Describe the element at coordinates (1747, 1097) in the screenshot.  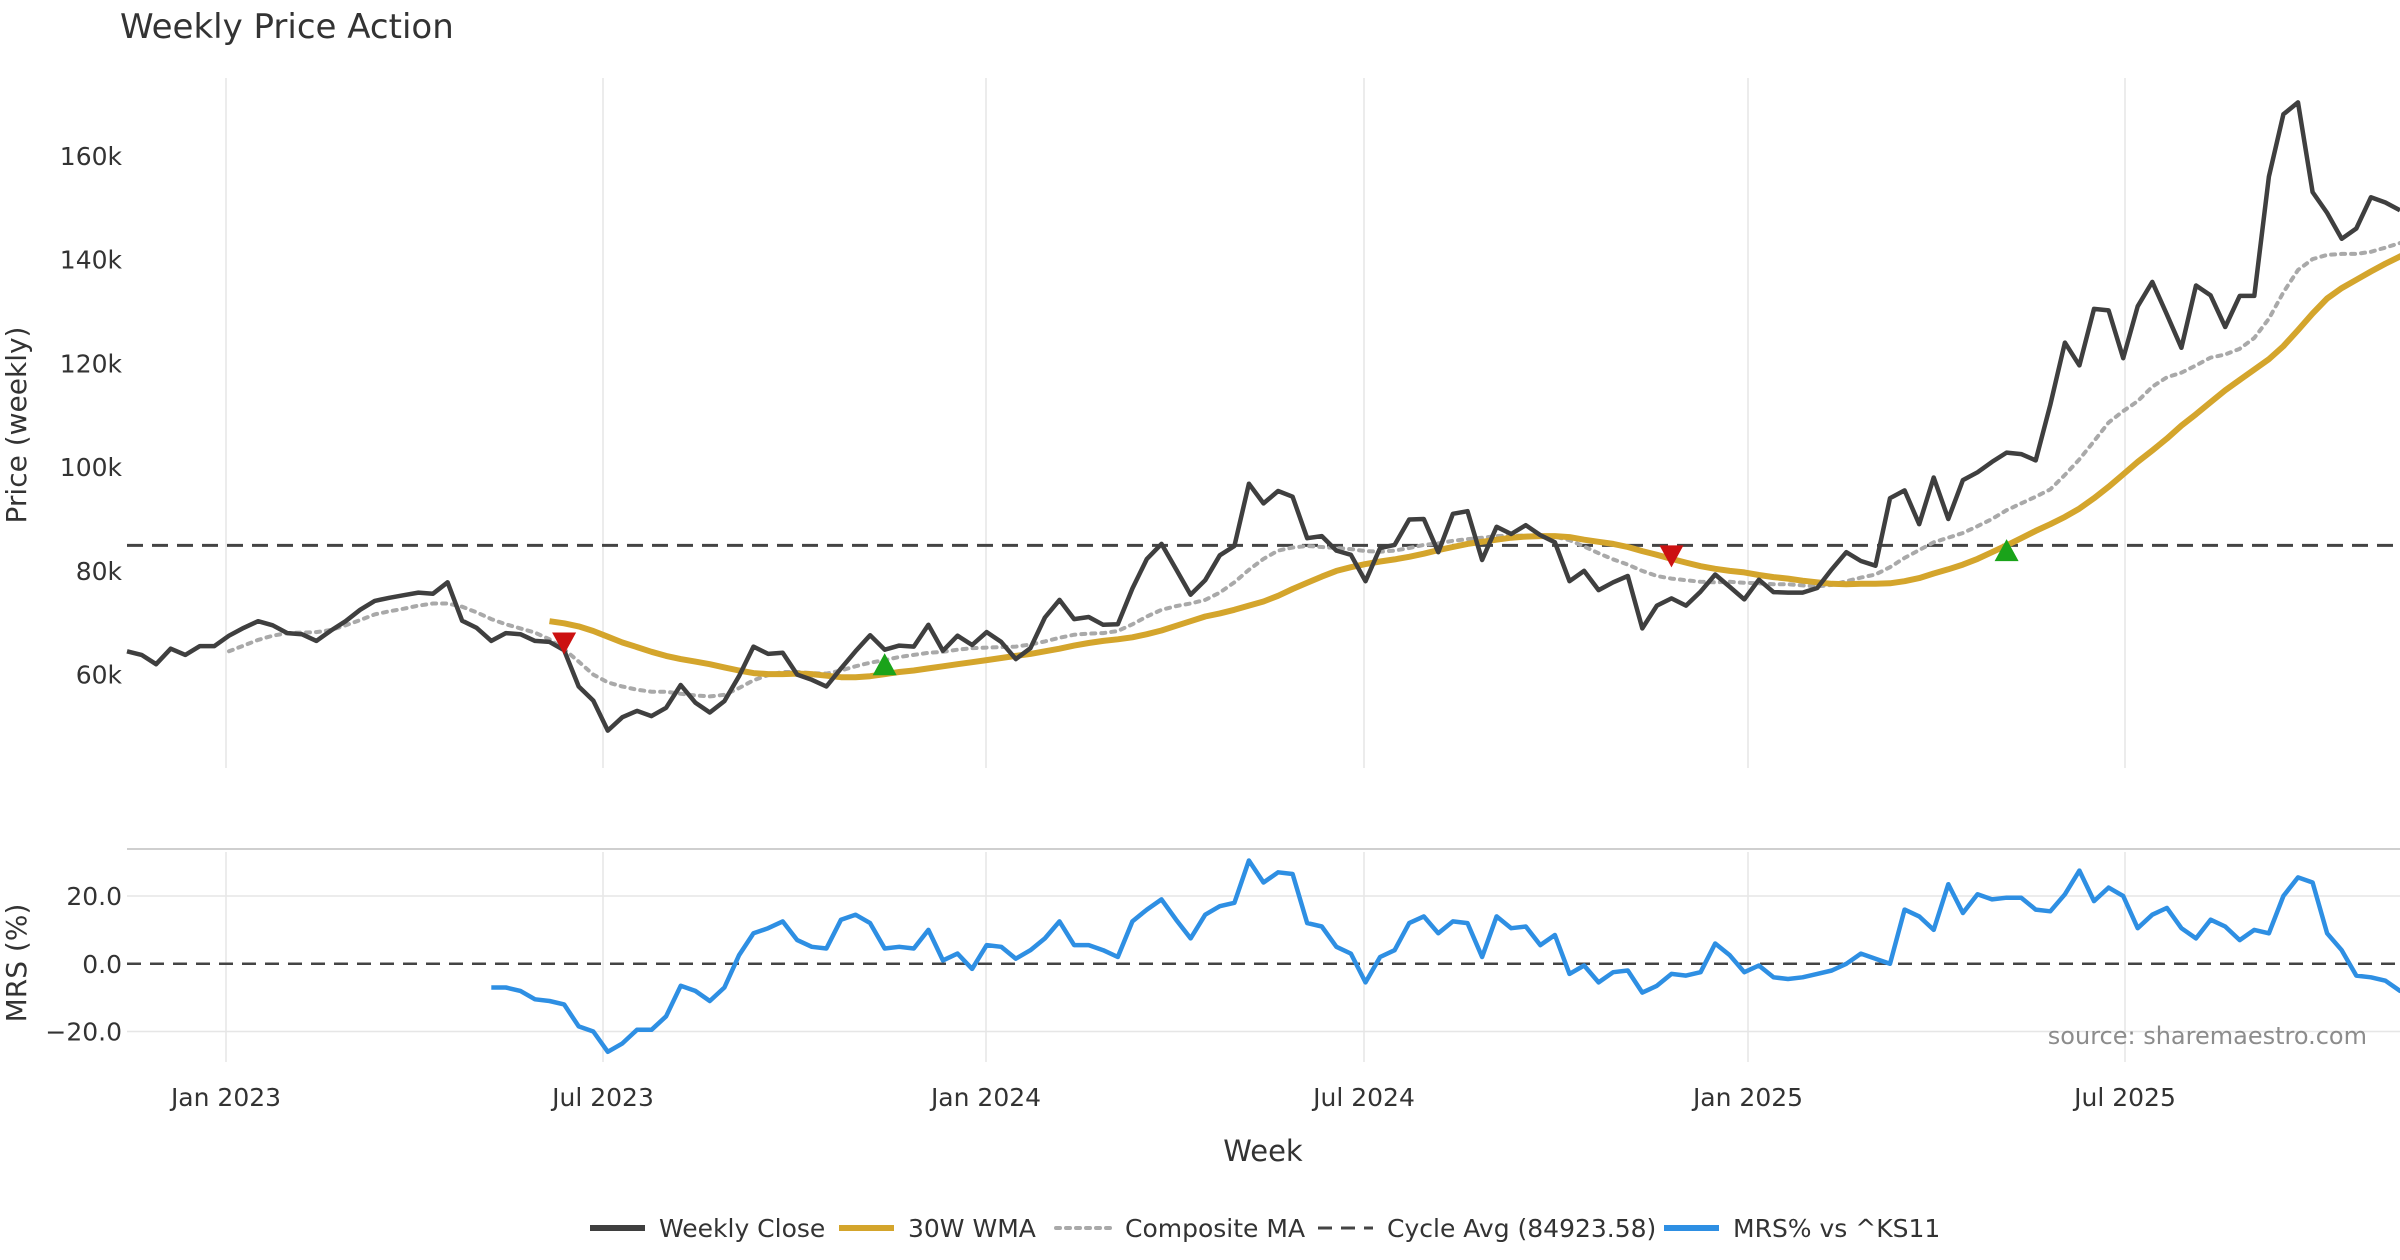
I see `x-tick-label: Jan 2025` at that location.